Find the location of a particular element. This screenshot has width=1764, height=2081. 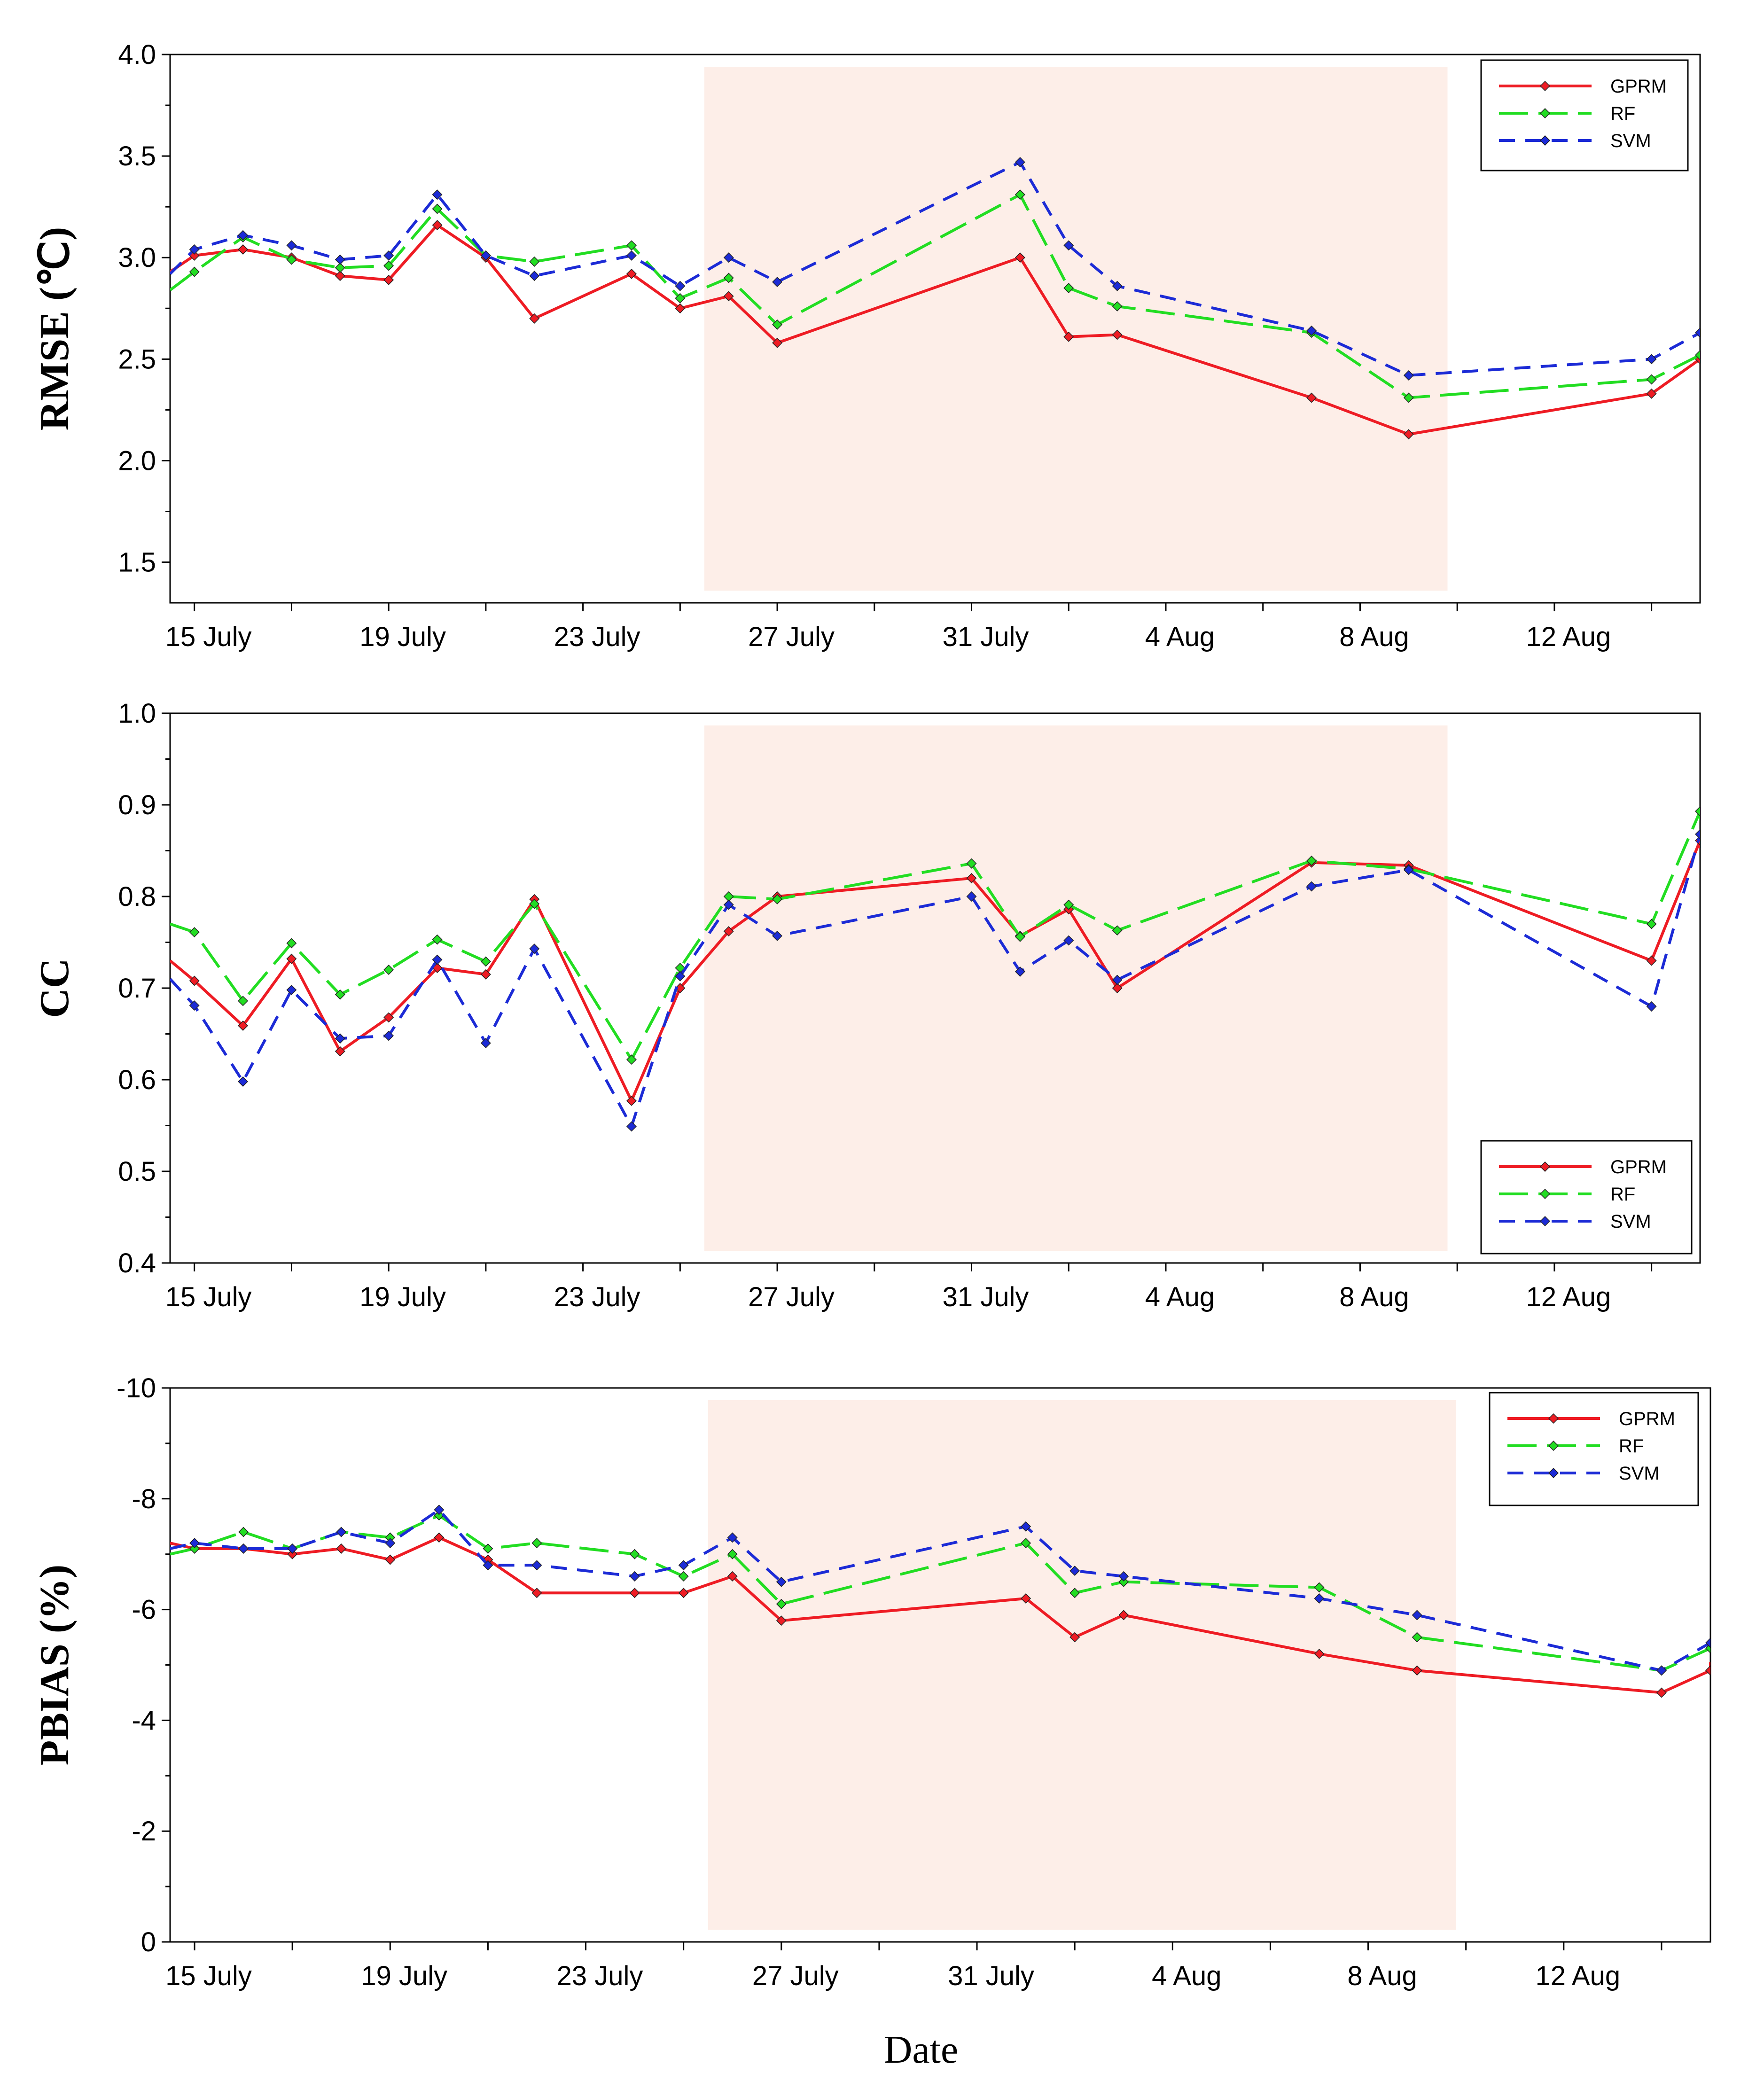

y-tick-label: 3.5 is located at coordinates (137, 156).